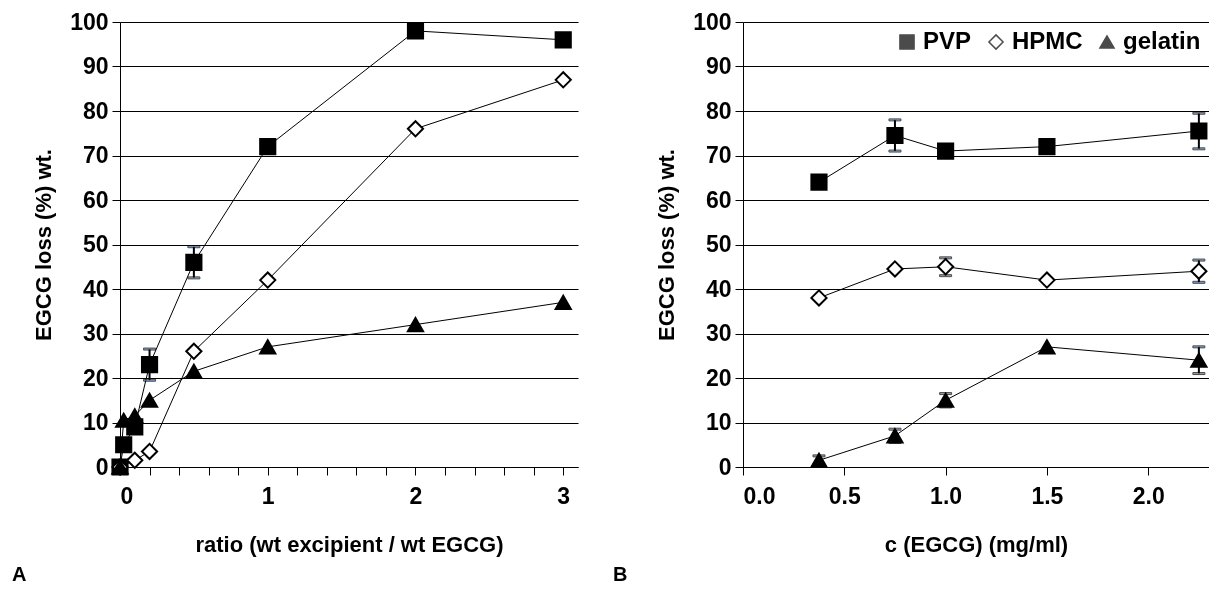 The width and height of the screenshot is (1209, 597). Describe the element at coordinates (349, 544) in the screenshot. I see `x-axis-title: ratio (wt excipient / wt EGCG)` at that location.